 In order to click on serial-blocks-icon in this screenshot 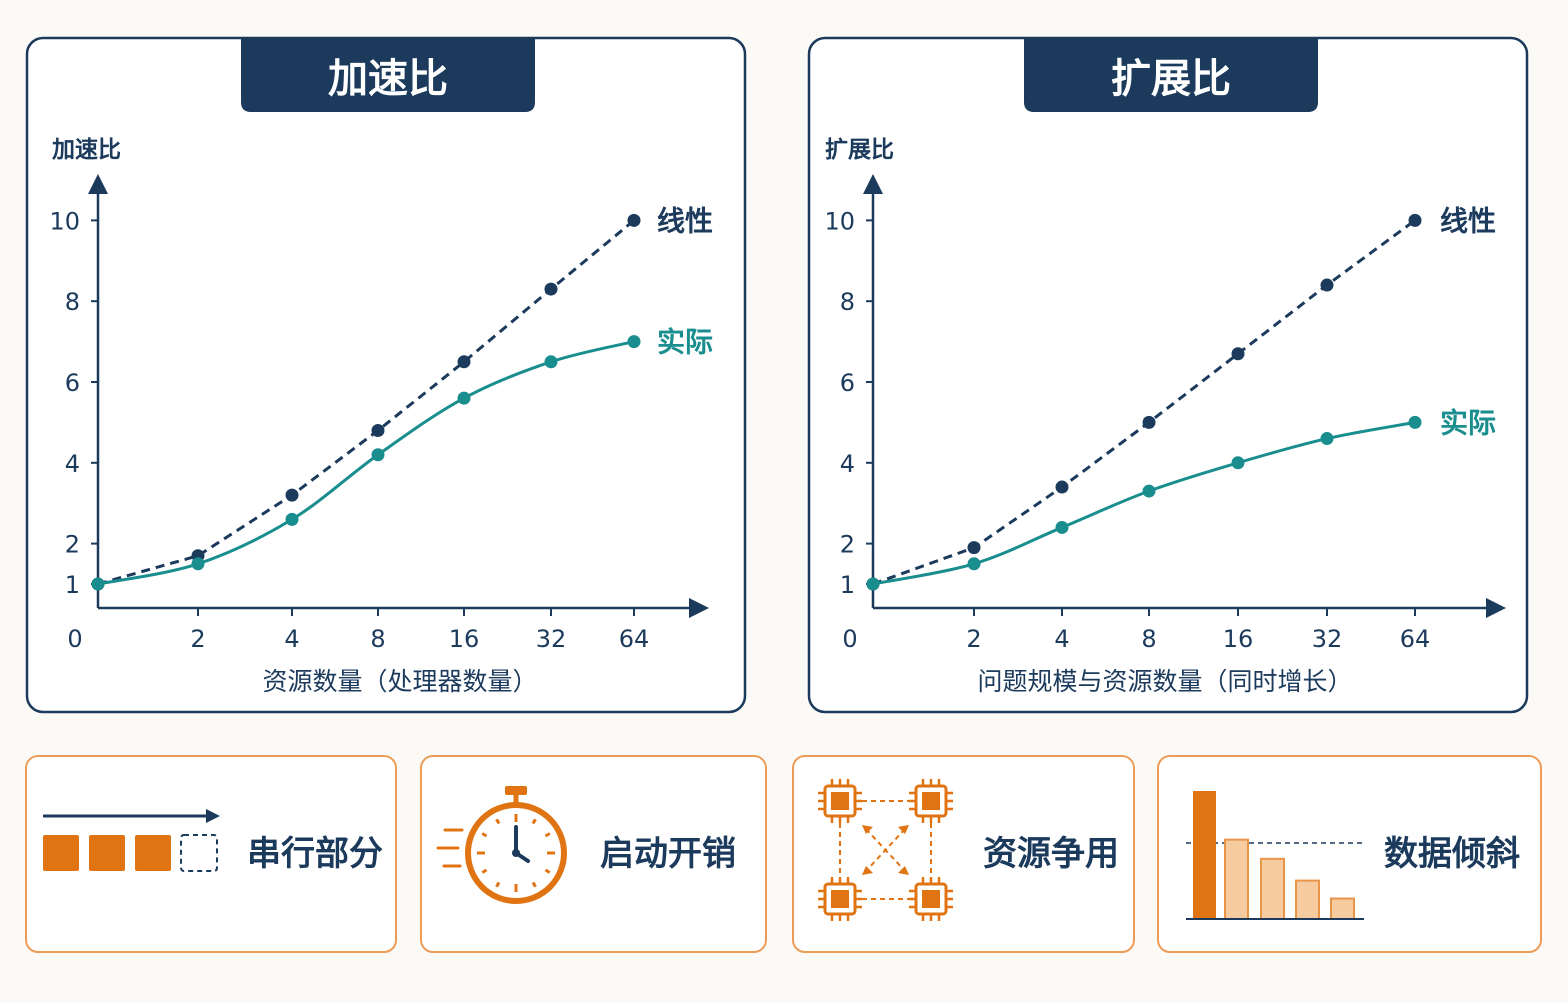, I will do `click(131, 840)`.